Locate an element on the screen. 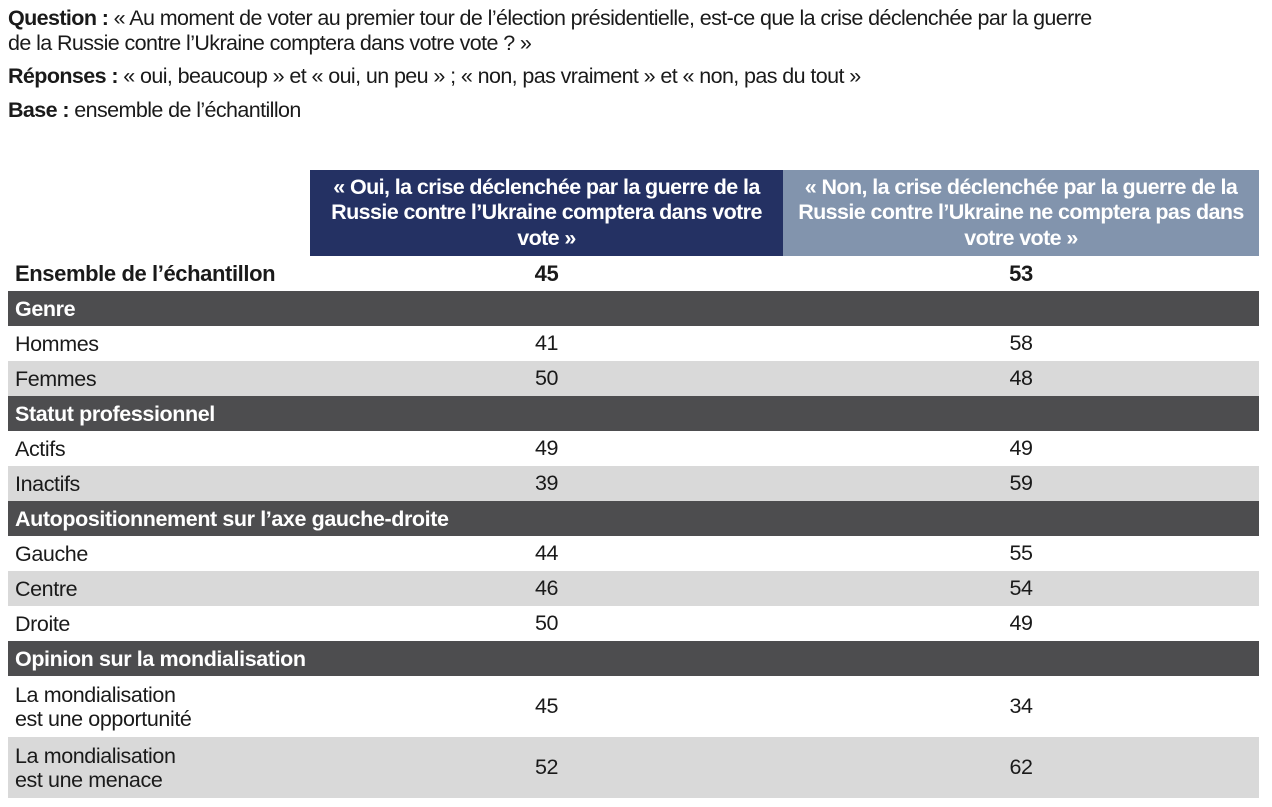 The width and height of the screenshot is (1272, 807). table-row: Inactifs 39 59 is located at coordinates (633, 483).